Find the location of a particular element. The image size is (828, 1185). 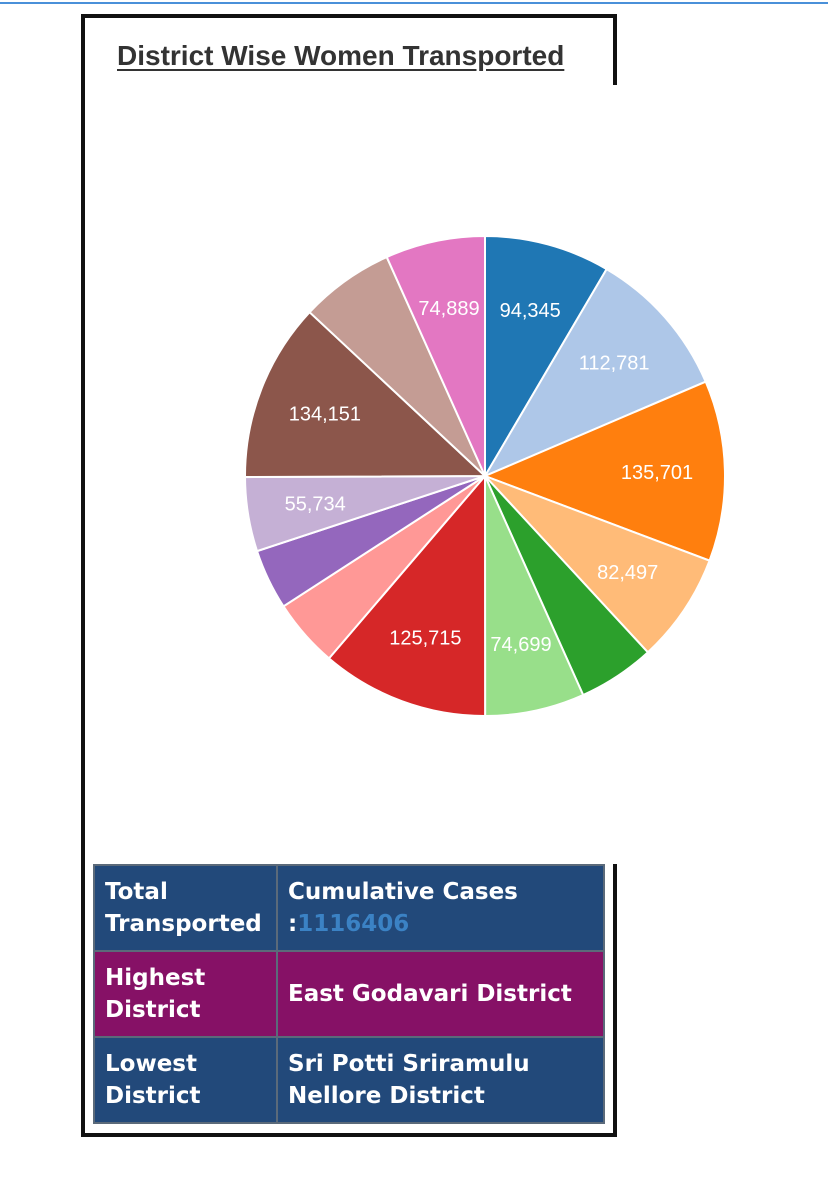

slice-label-1: 112,781 is located at coordinates (614, 363).